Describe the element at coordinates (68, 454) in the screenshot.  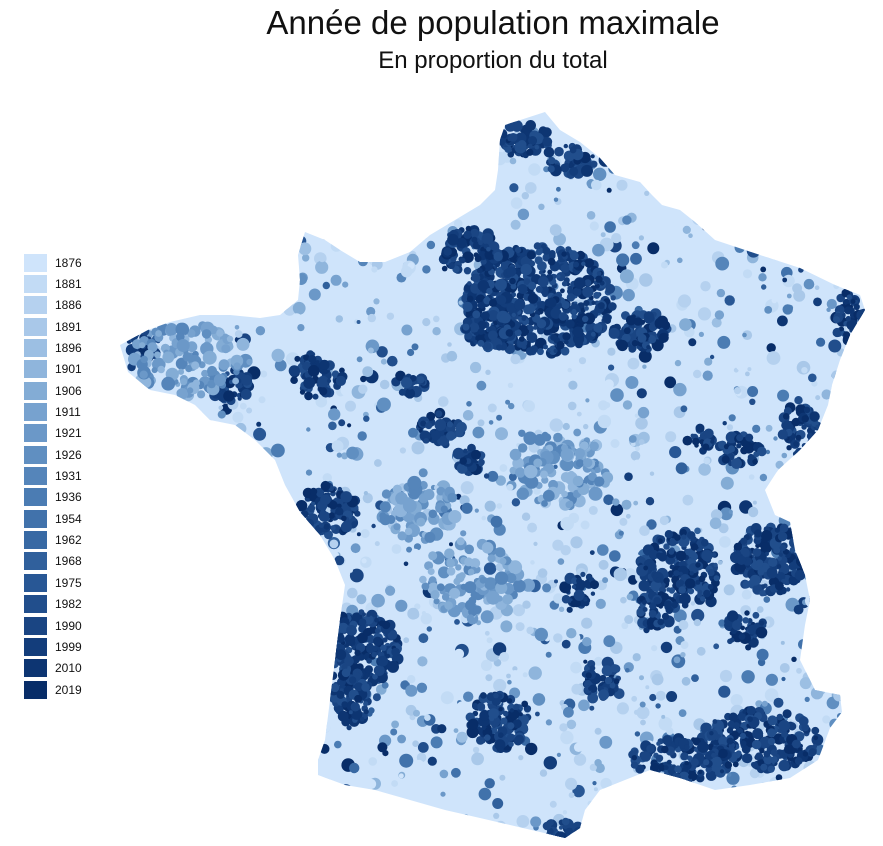
I see `legend-label: 1926` at that location.